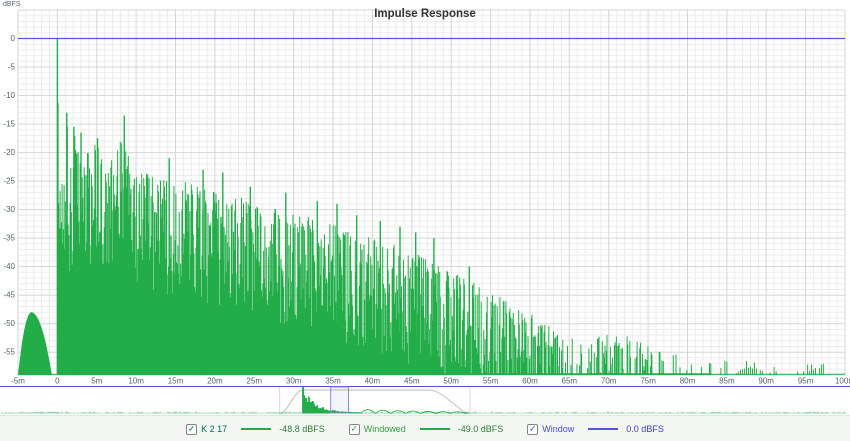  Describe the element at coordinates (9, 238) in the screenshot. I see `svg-text: -35` at that location.